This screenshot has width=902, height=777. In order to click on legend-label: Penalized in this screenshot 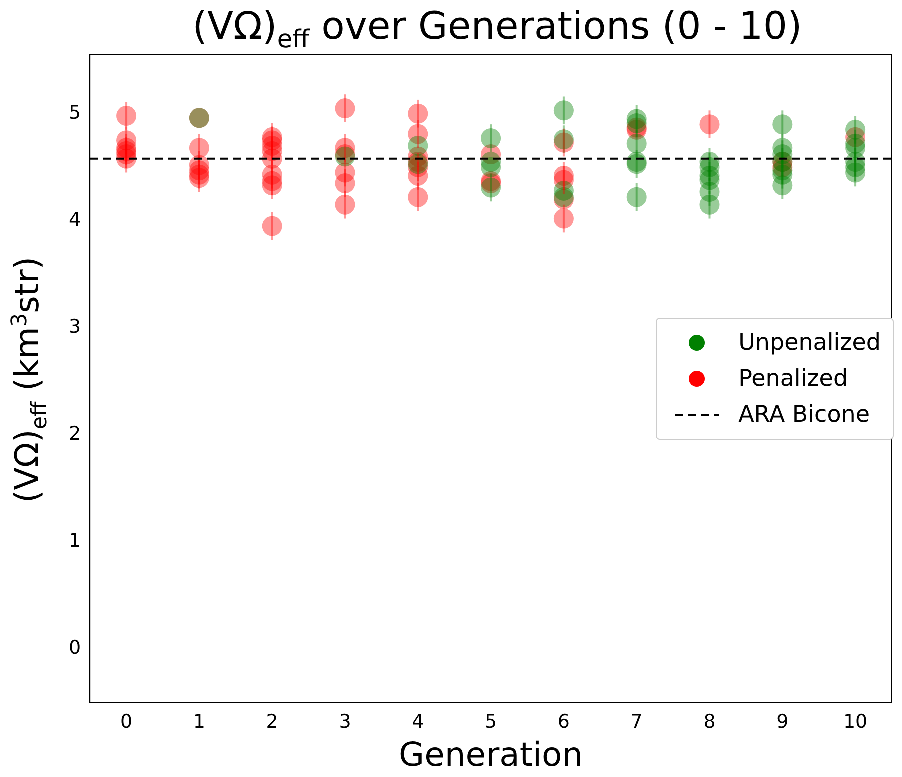, I will do `click(793, 379)`.